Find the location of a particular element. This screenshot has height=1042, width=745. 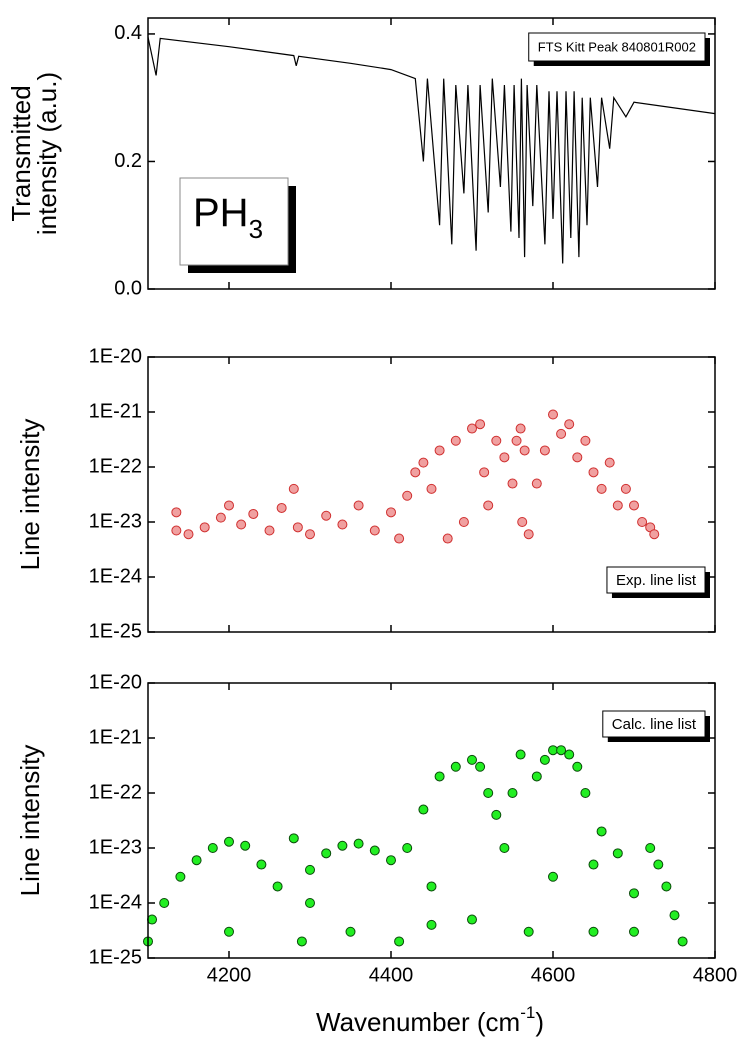

y-tick-label: 1E-22 is located at coordinates (115, 466).